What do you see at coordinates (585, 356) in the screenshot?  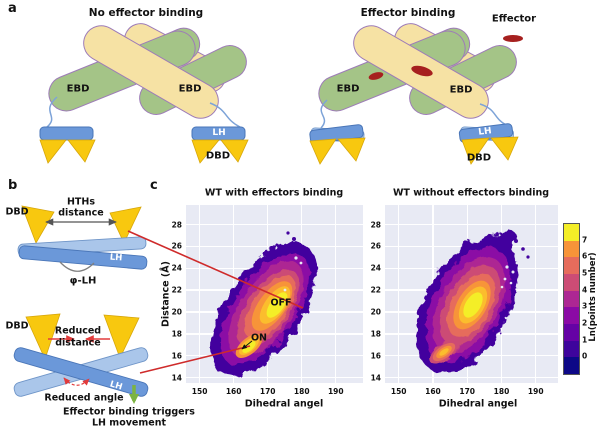 I see `colorbar-tick-label: 0` at bounding box center [585, 356].